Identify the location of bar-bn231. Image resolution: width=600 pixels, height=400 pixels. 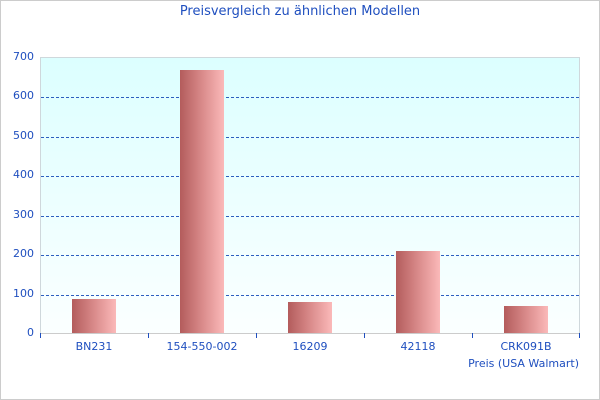
(94, 315).